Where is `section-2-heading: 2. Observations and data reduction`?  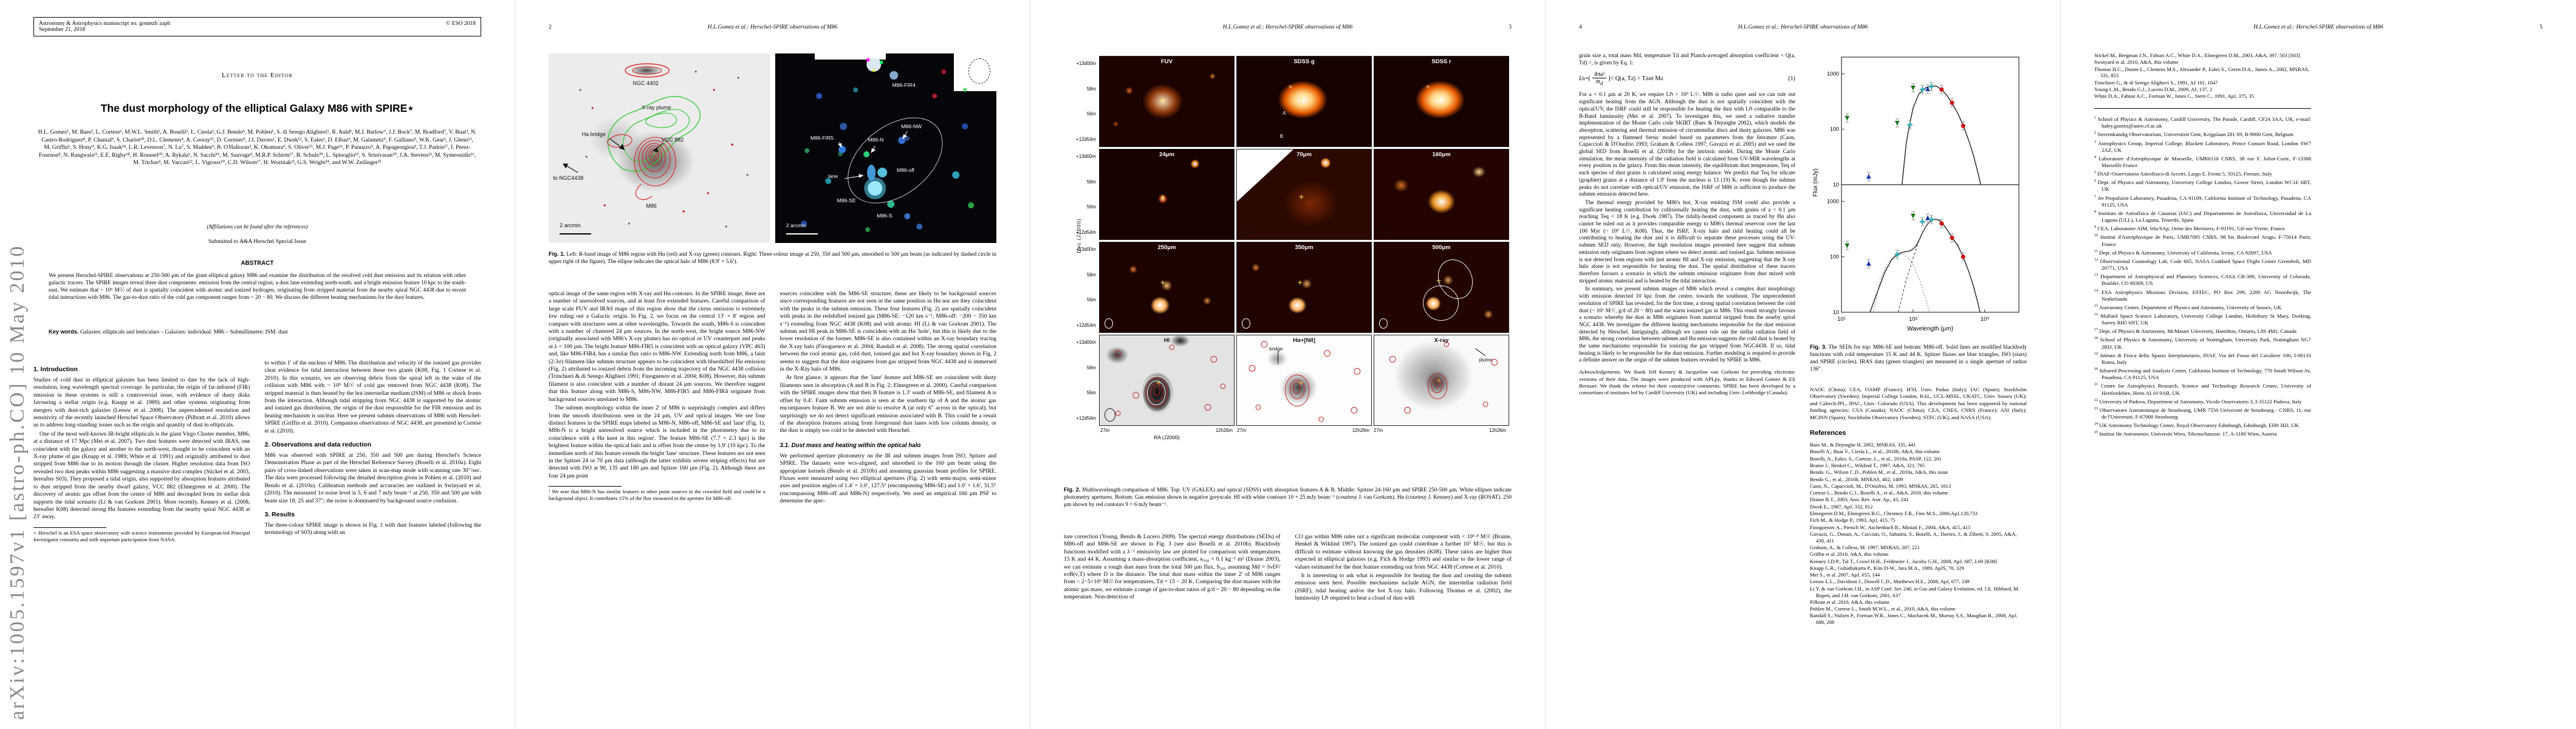
section-2-heading: 2. Observations and data reduction is located at coordinates (318, 445).